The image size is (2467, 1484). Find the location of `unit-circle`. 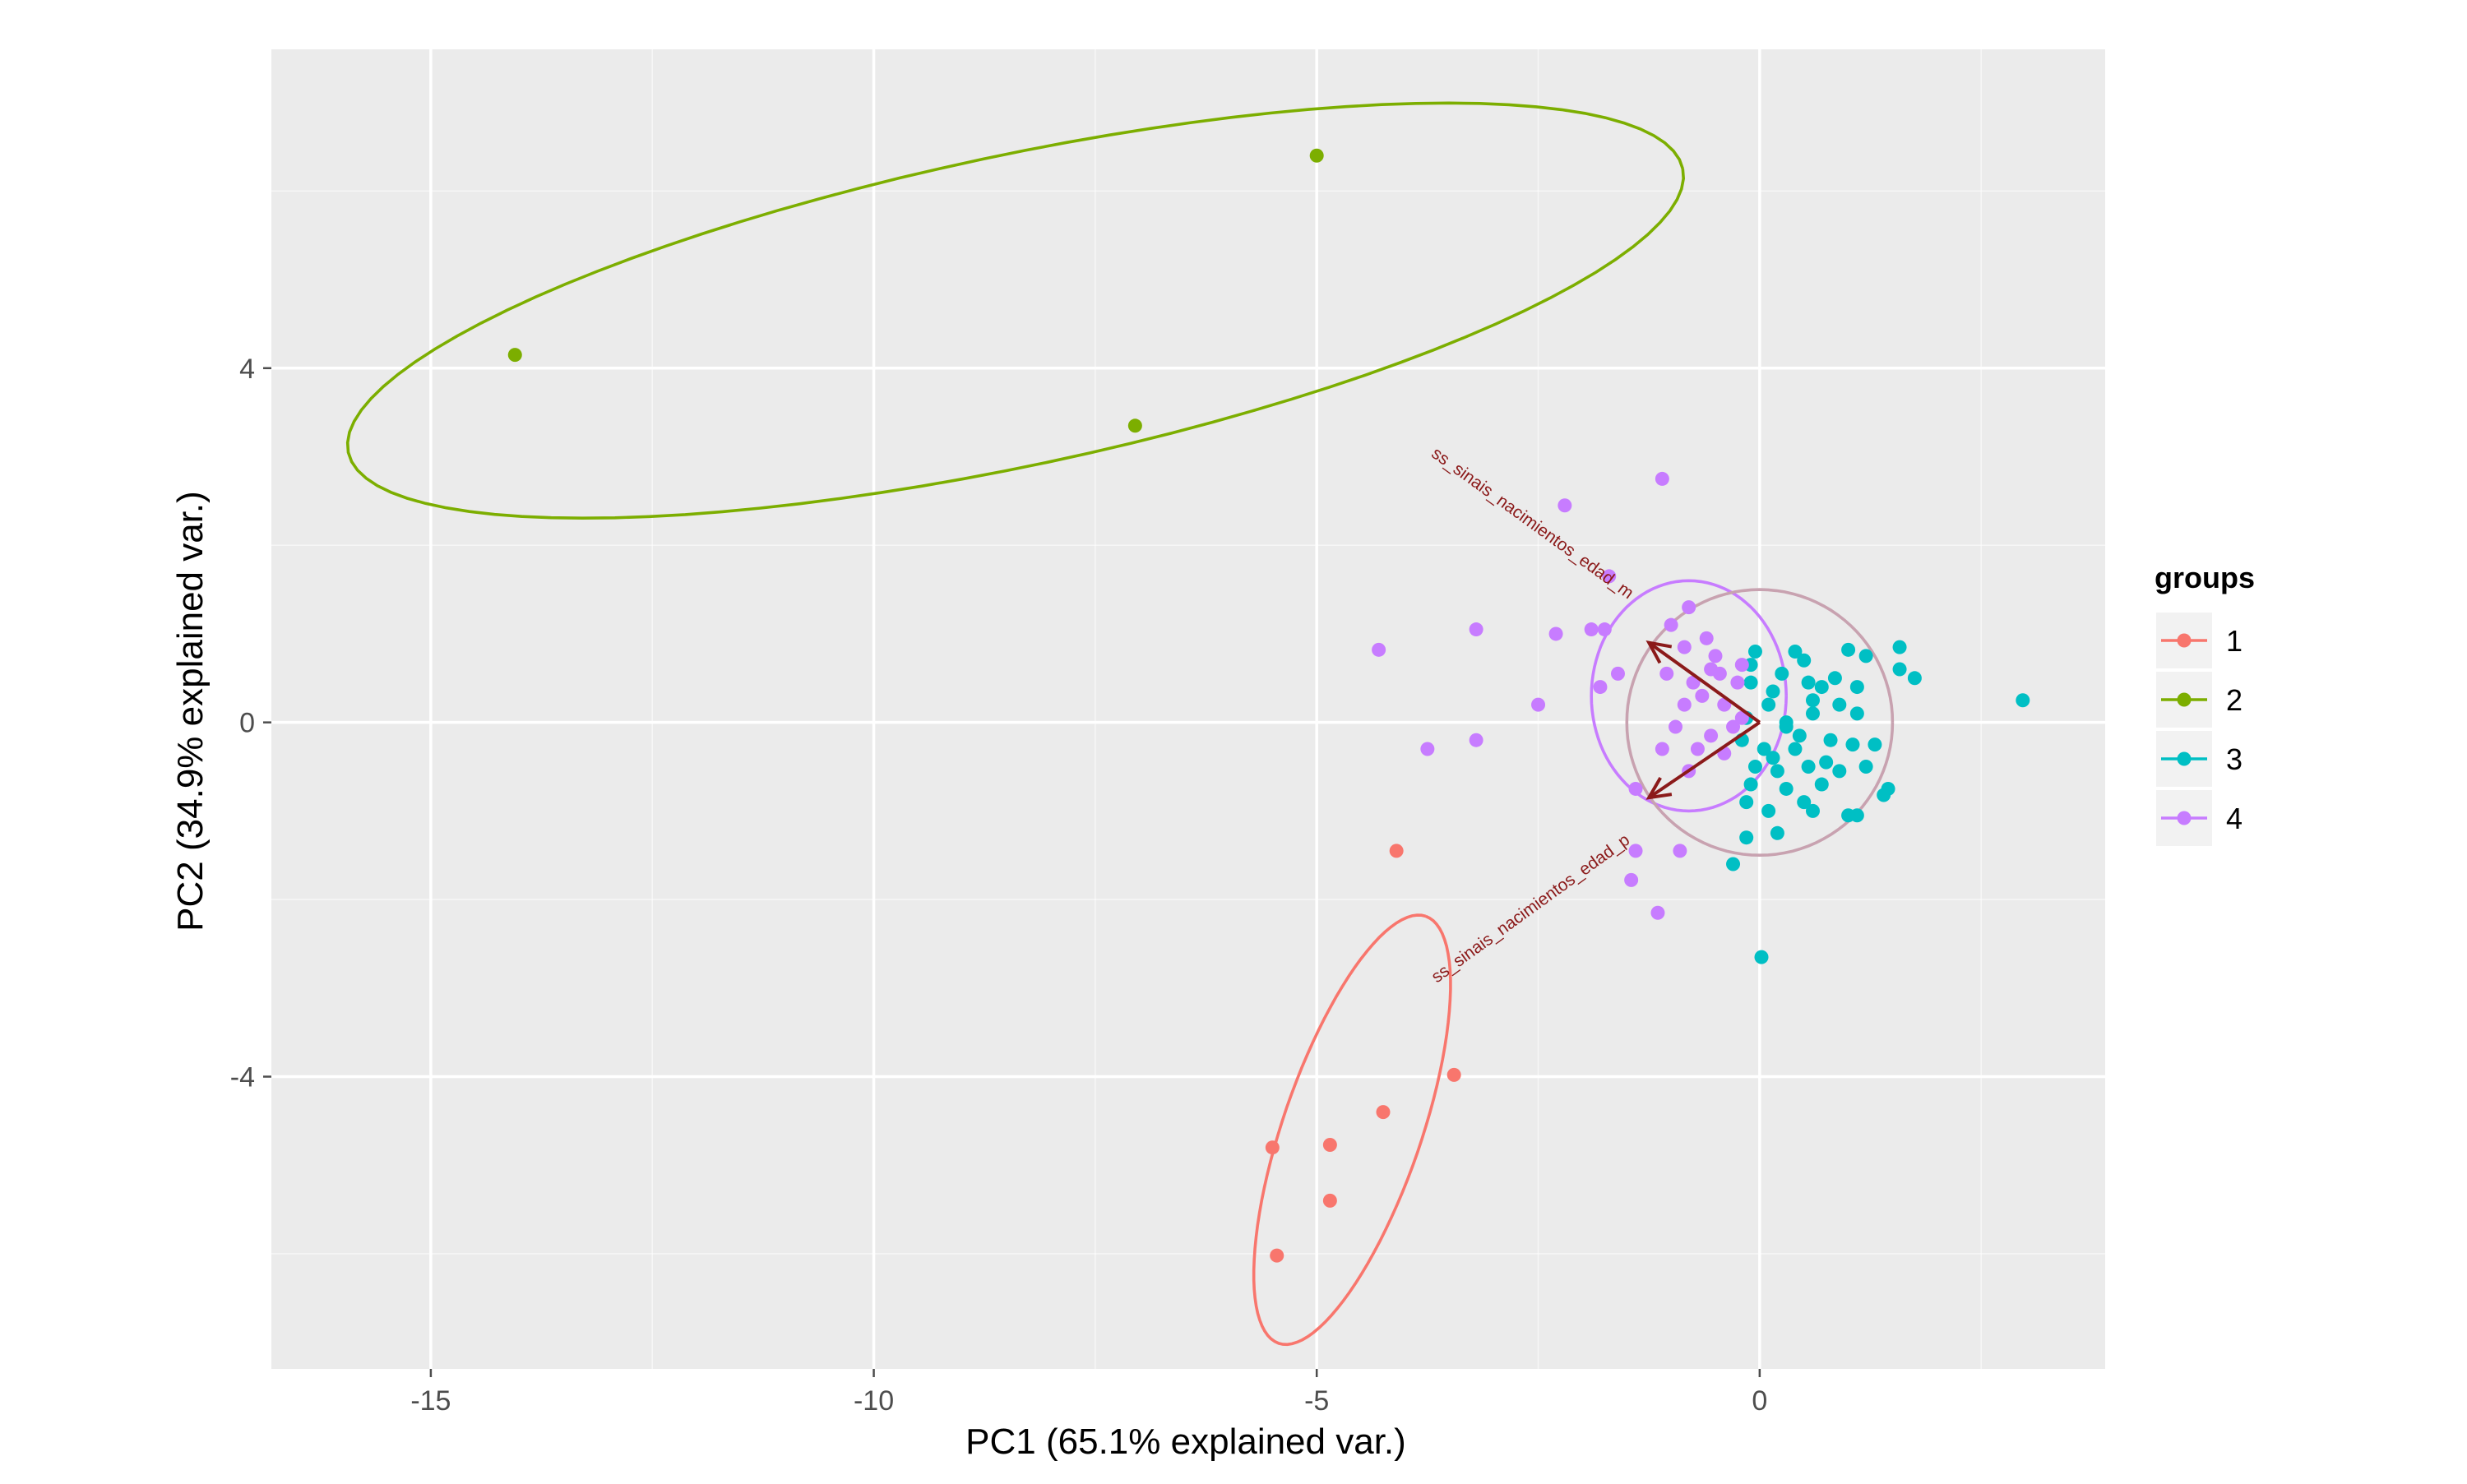

unit-circle is located at coordinates (1760, 723).